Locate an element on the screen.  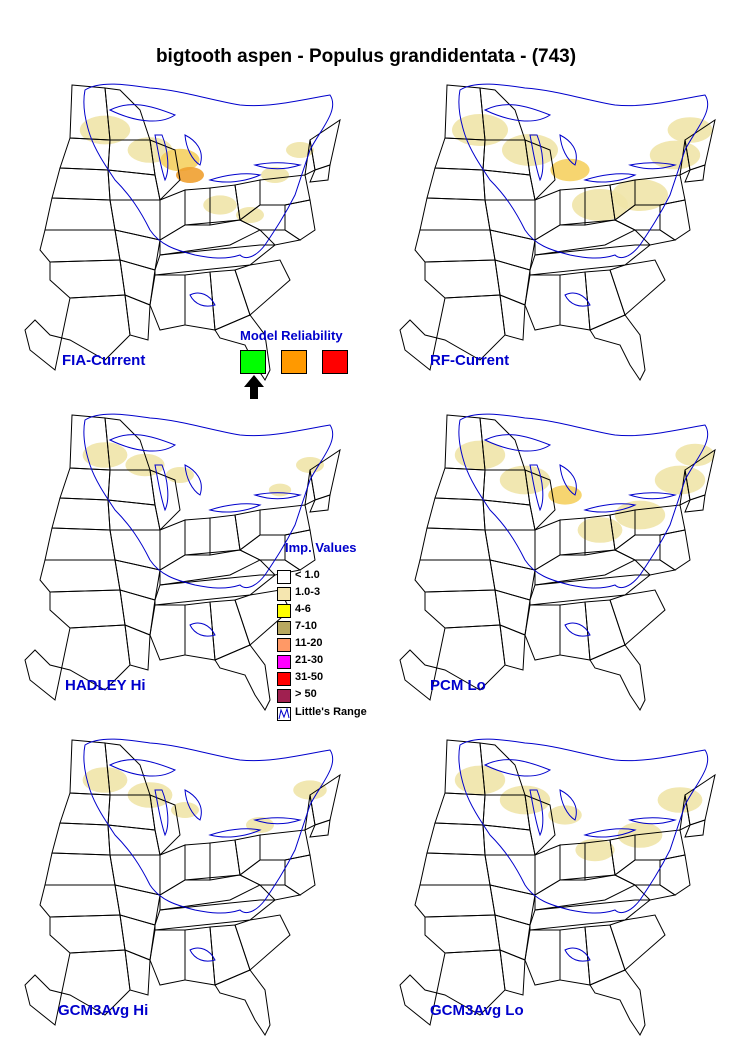
reliability-box-high is located at coordinates (253, 362).